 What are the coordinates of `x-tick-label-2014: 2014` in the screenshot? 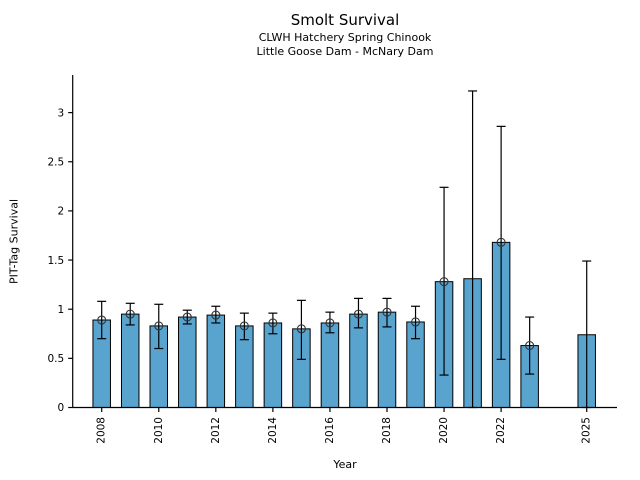 It's located at (273, 430).